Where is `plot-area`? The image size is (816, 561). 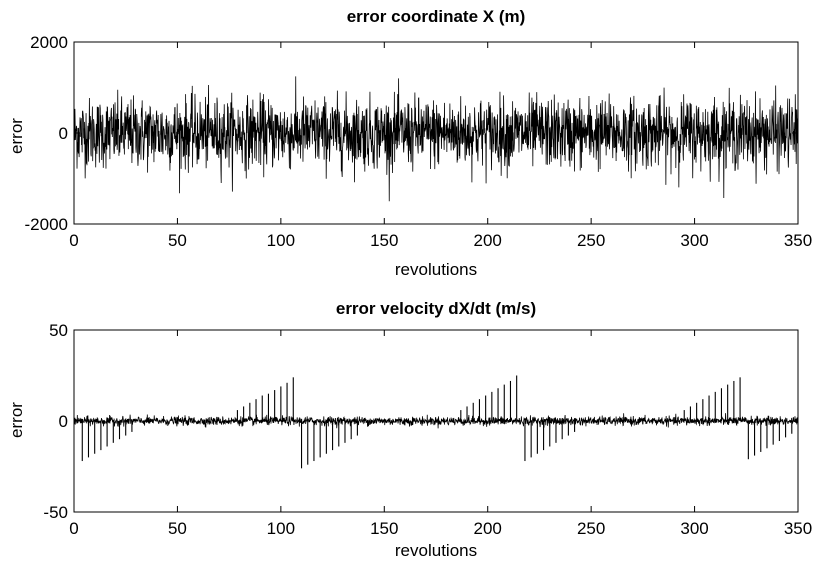 plot-area is located at coordinates (436, 422).